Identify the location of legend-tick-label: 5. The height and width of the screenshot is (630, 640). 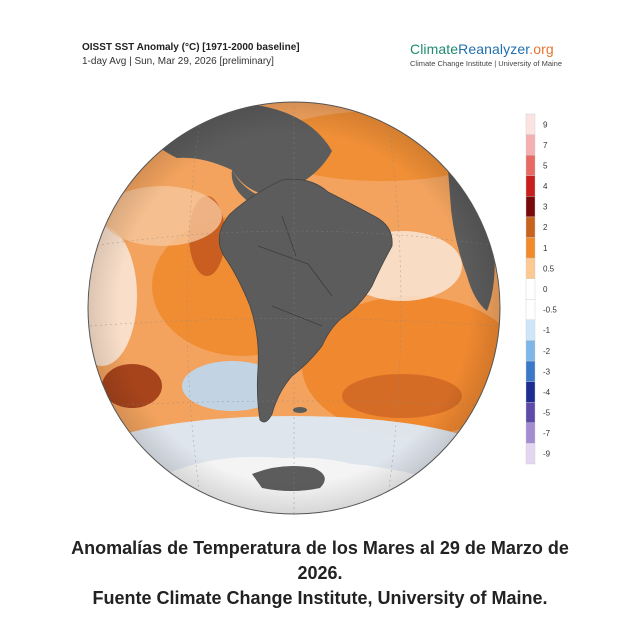
(545, 165).